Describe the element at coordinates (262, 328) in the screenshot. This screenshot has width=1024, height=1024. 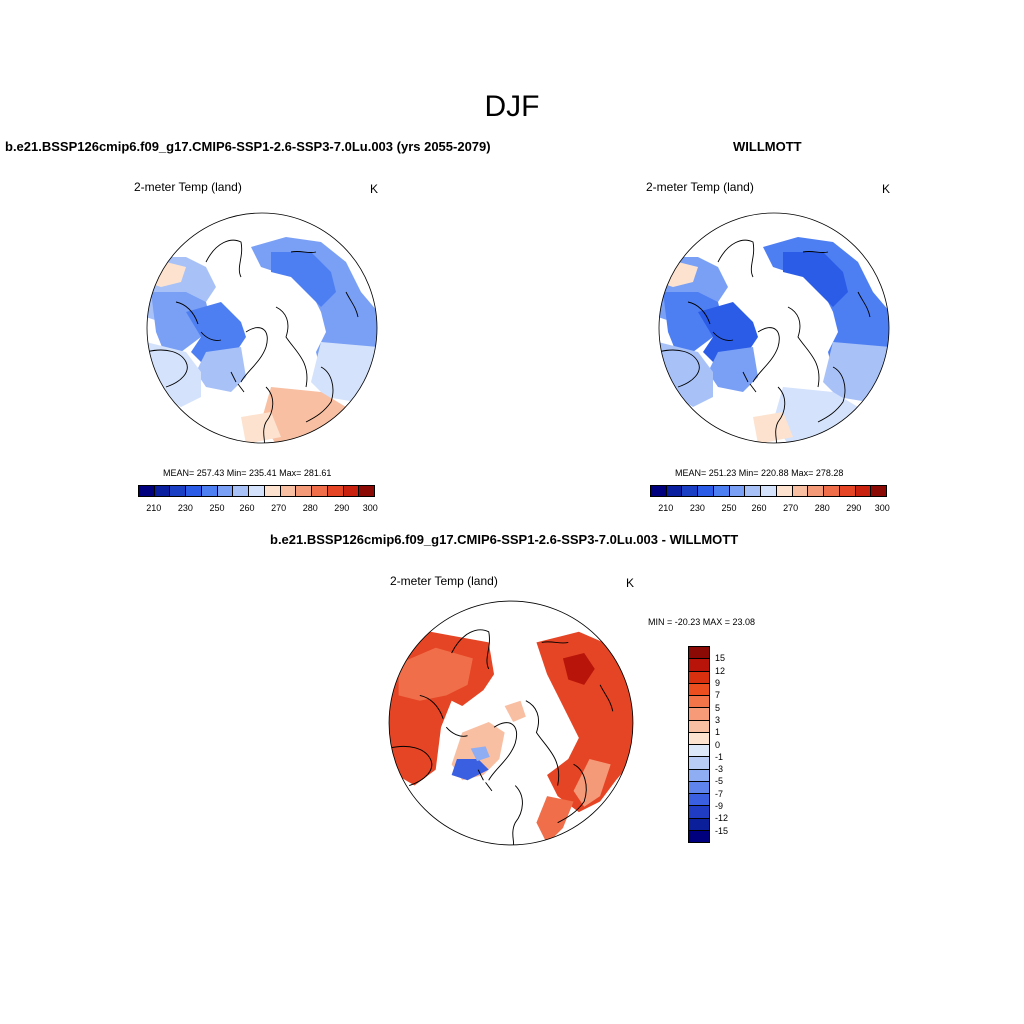
I see `model-polar-map` at that location.